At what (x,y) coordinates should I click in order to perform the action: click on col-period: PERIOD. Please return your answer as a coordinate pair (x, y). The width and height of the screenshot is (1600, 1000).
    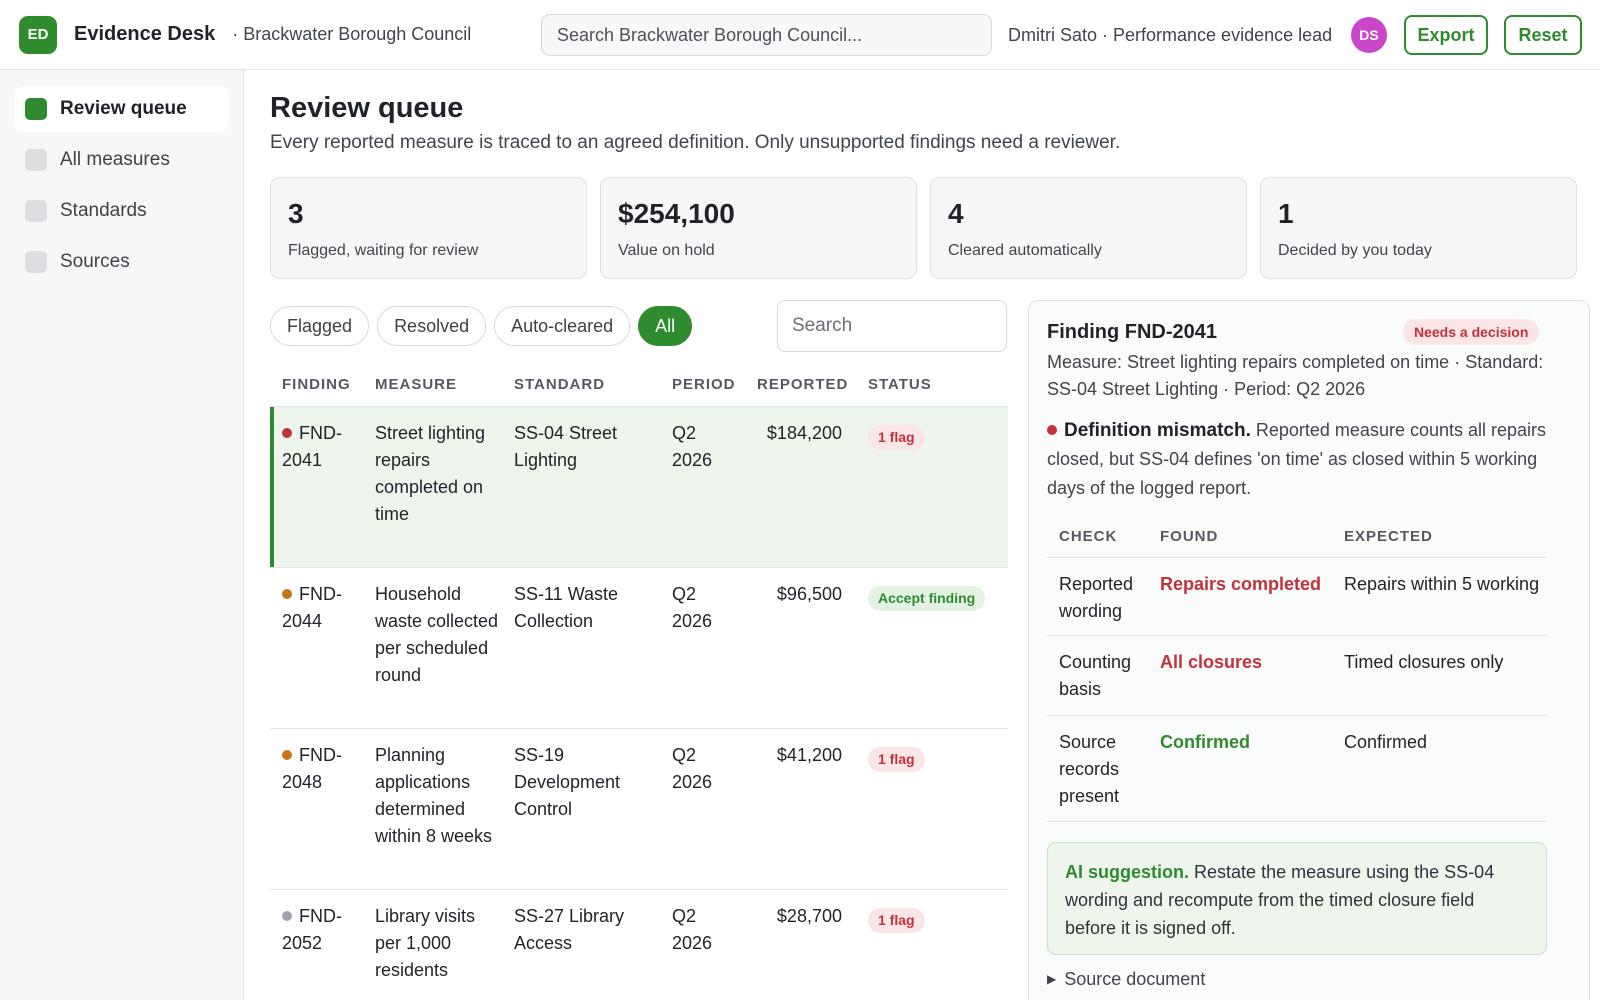
    Looking at the image, I should click on (704, 384).